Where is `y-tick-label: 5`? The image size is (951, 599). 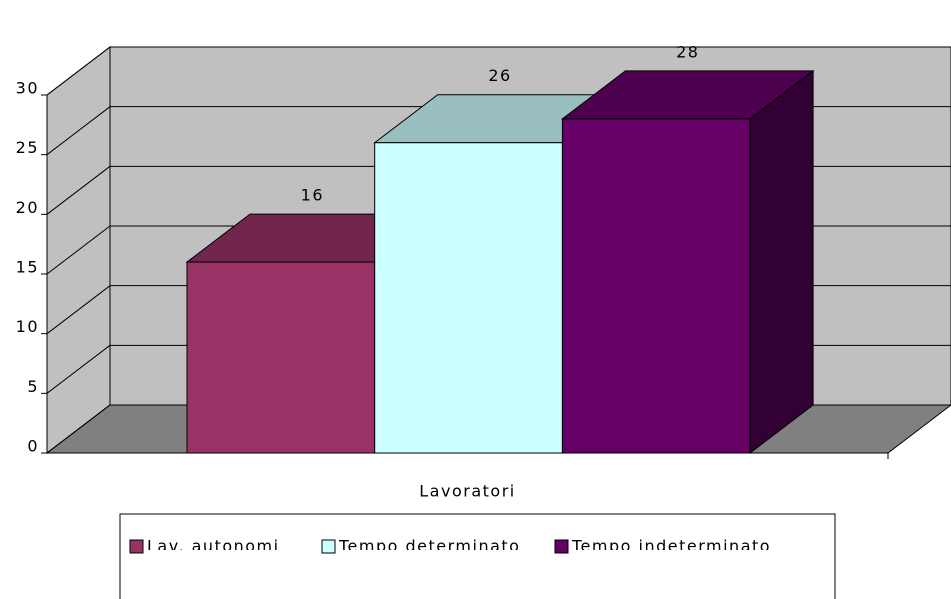 y-tick-label: 5 is located at coordinates (33, 386).